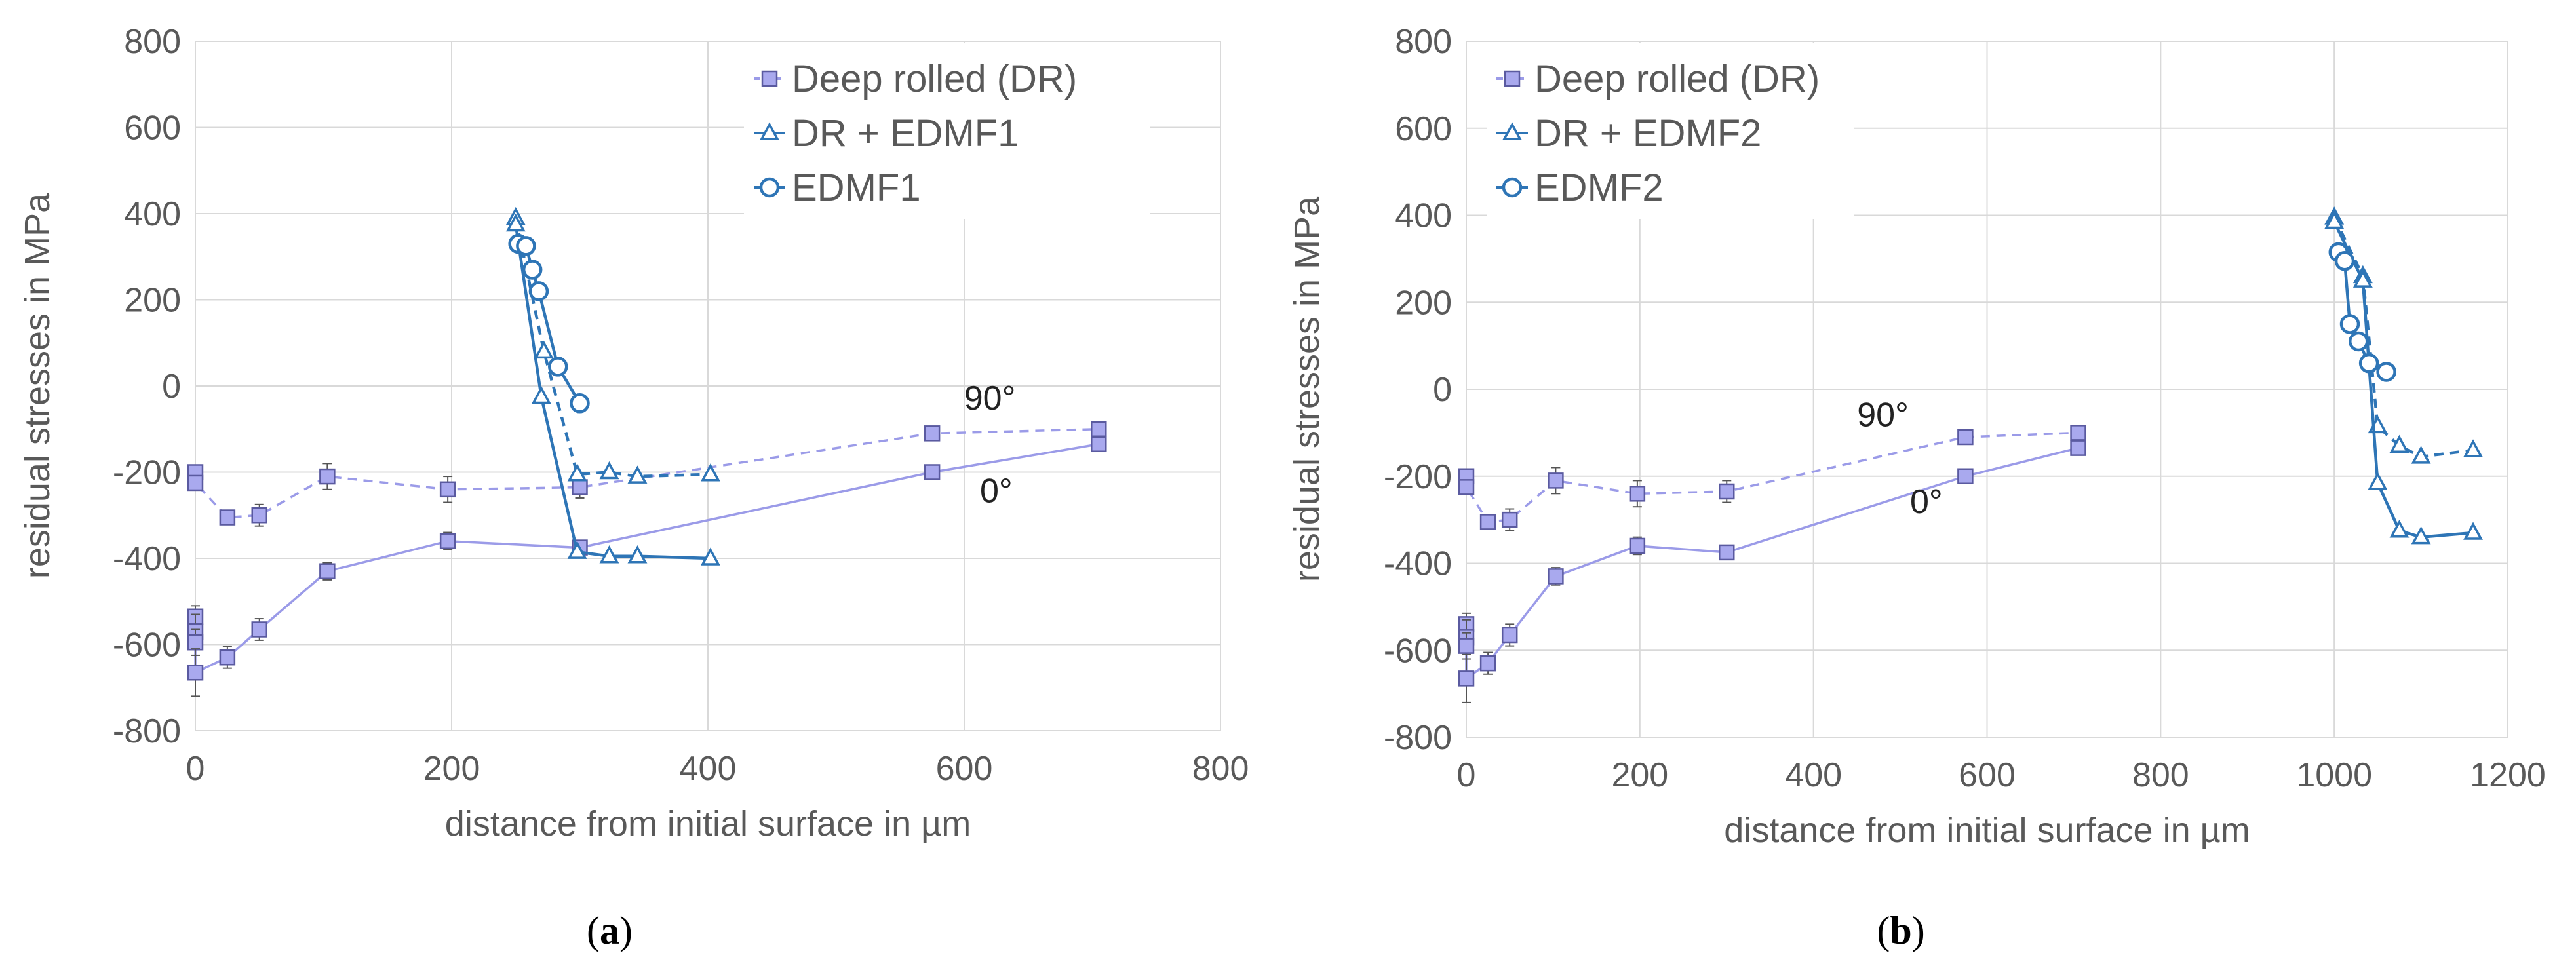 The image size is (2576, 964). I want to click on legend: Deep rolled (DR) DR + EDMF1 EDMF1, so click(947, 131).